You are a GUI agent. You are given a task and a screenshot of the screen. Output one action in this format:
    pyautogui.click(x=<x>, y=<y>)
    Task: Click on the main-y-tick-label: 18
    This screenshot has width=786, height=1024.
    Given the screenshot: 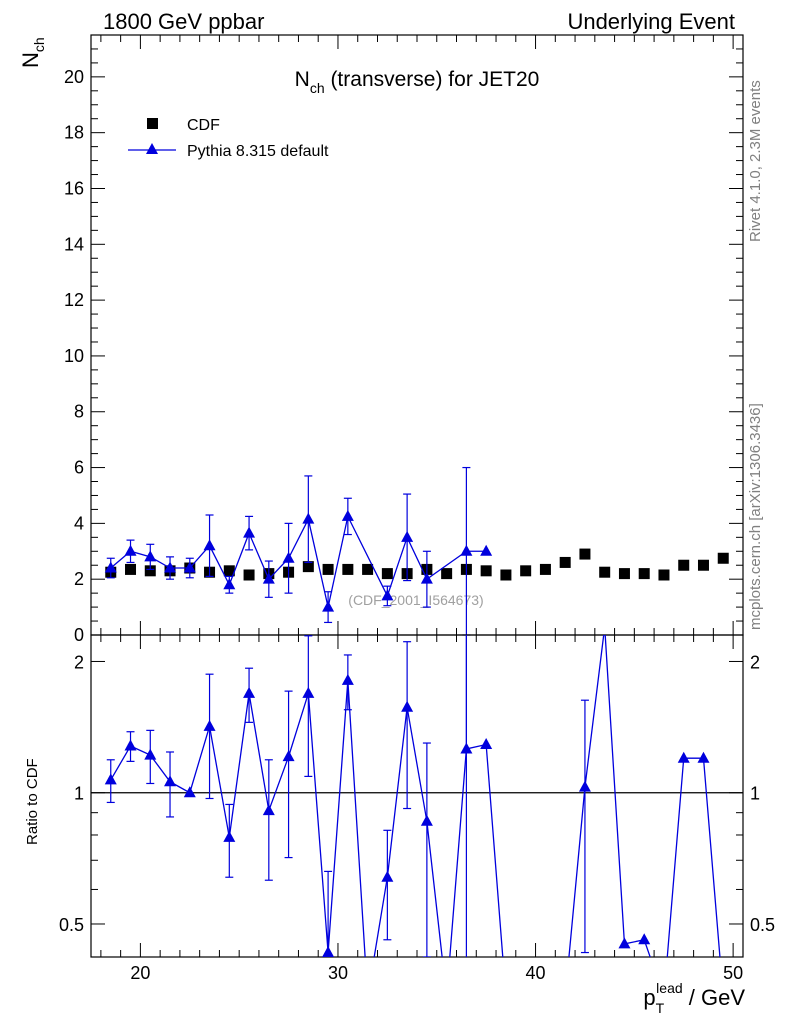 What is the action you would take?
    pyautogui.click(x=74, y=133)
    